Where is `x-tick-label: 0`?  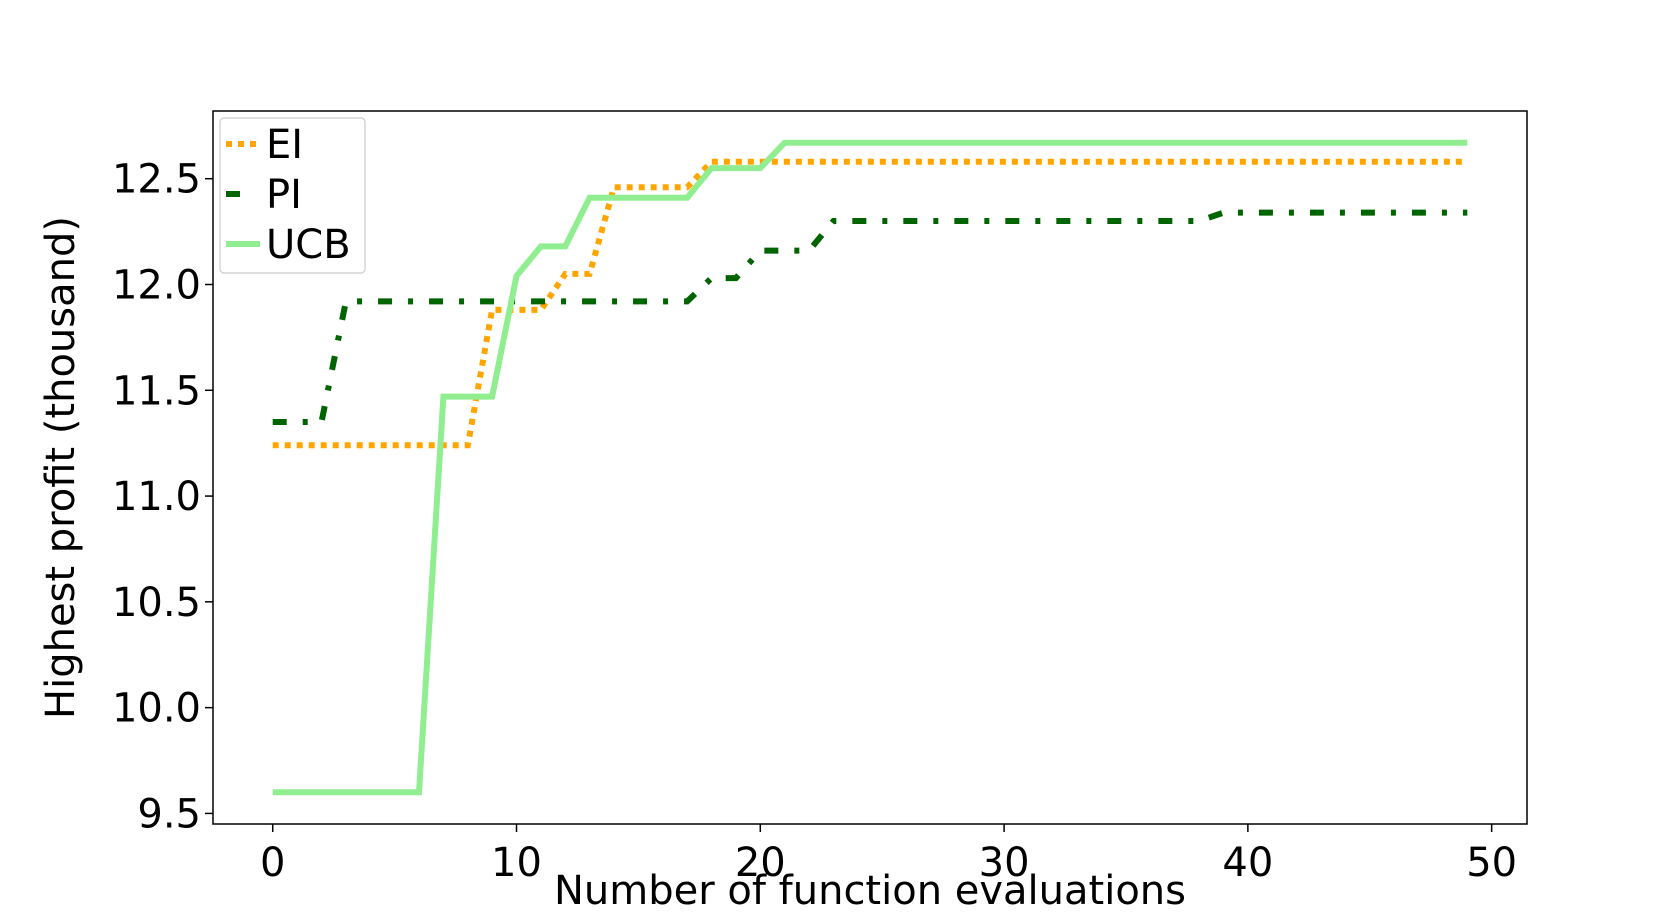 x-tick-label: 0 is located at coordinates (272, 863).